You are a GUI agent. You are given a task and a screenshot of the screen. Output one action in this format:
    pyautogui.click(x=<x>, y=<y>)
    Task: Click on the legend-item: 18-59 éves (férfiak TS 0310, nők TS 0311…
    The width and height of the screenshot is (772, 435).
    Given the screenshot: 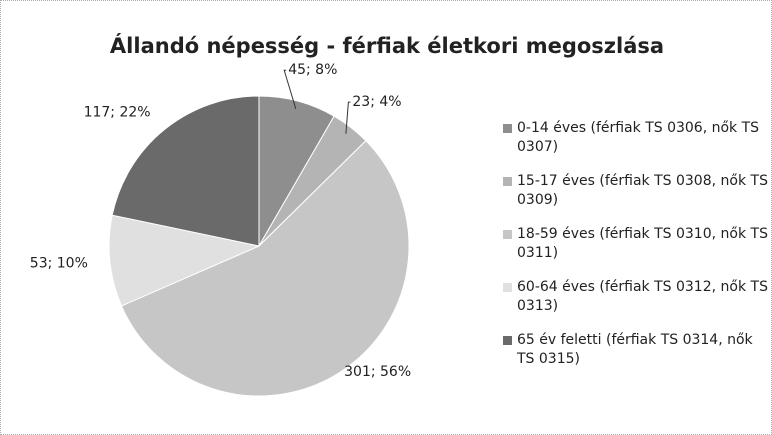 What is the action you would take?
    pyautogui.click(x=637, y=251)
    